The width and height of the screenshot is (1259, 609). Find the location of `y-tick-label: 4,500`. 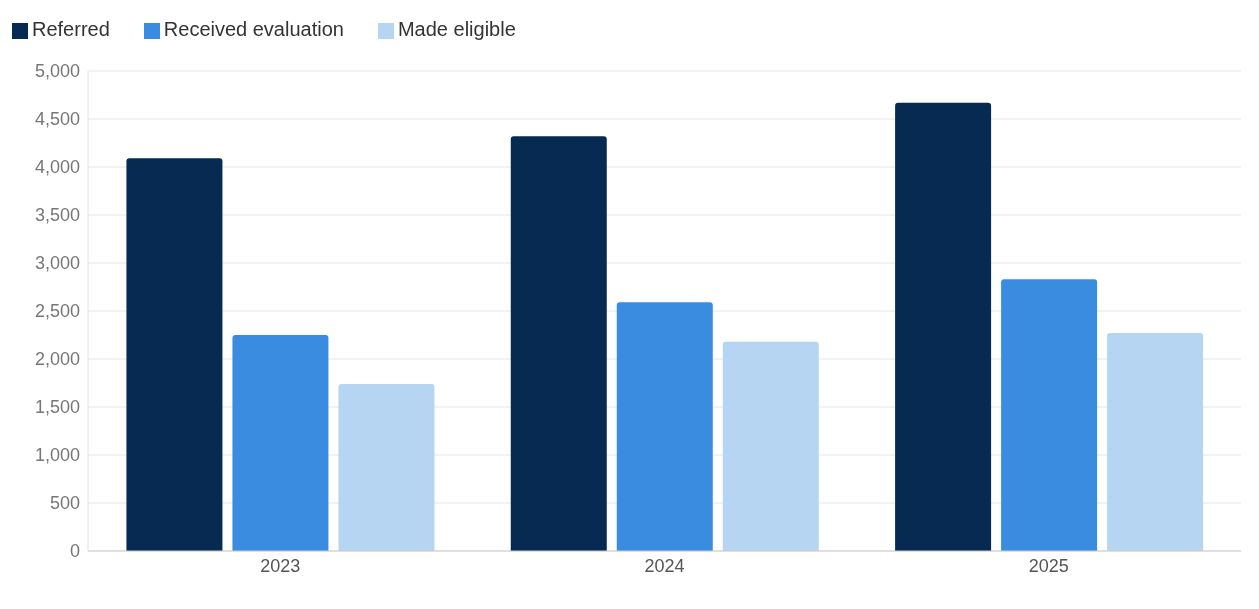

y-tick-label: 4,500 is located at coordinates (57, 119).